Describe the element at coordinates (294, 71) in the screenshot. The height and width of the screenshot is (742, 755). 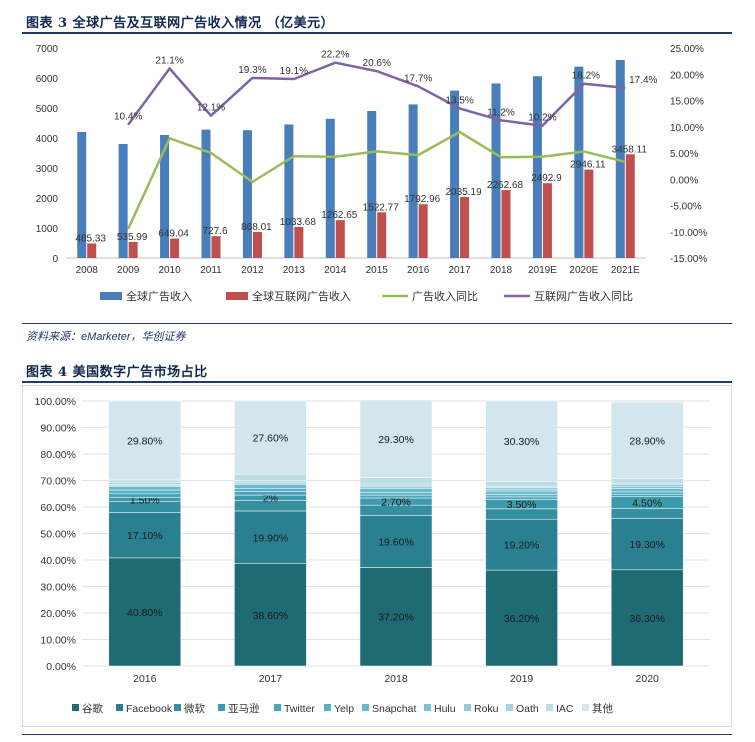
I see `line-data-label: 19.1%` at that location.